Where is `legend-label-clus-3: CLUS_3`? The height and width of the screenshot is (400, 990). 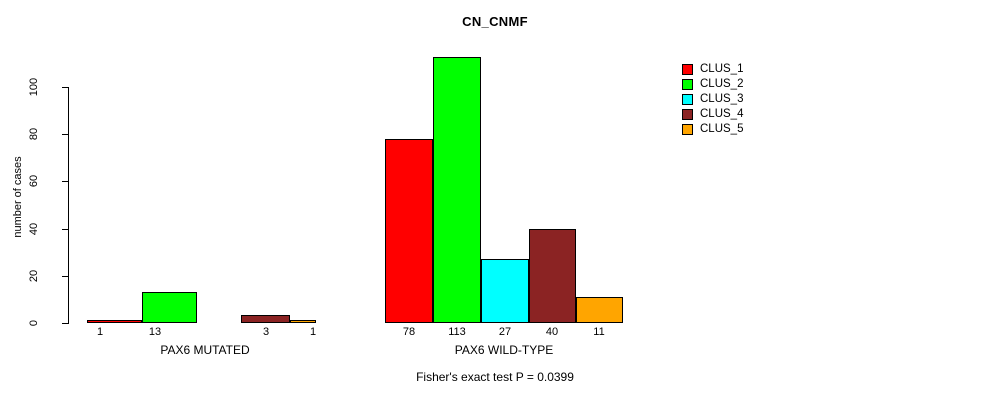
legend-label-clus-3: CLUS_3 is located at coordinates (722, 99).